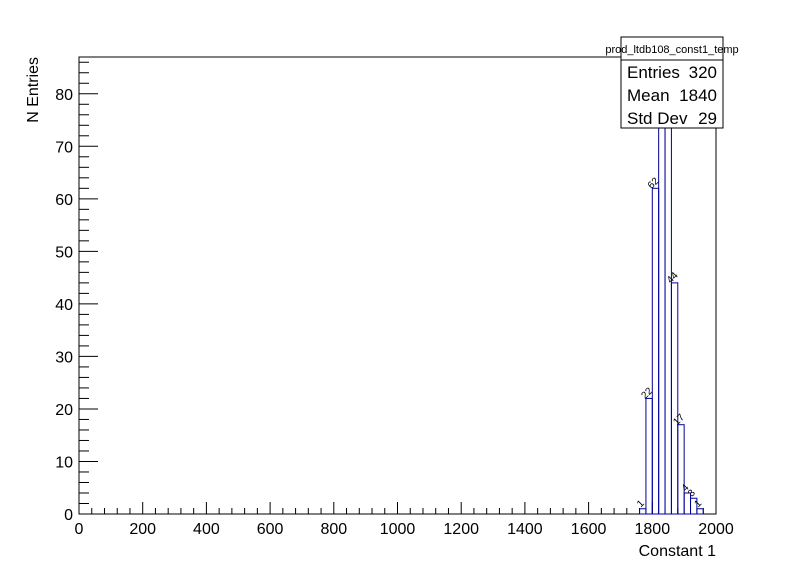 Image resolution: width=796 pixels, height=572 pixels. I want to click on data-label: 17, so click(679, 420).